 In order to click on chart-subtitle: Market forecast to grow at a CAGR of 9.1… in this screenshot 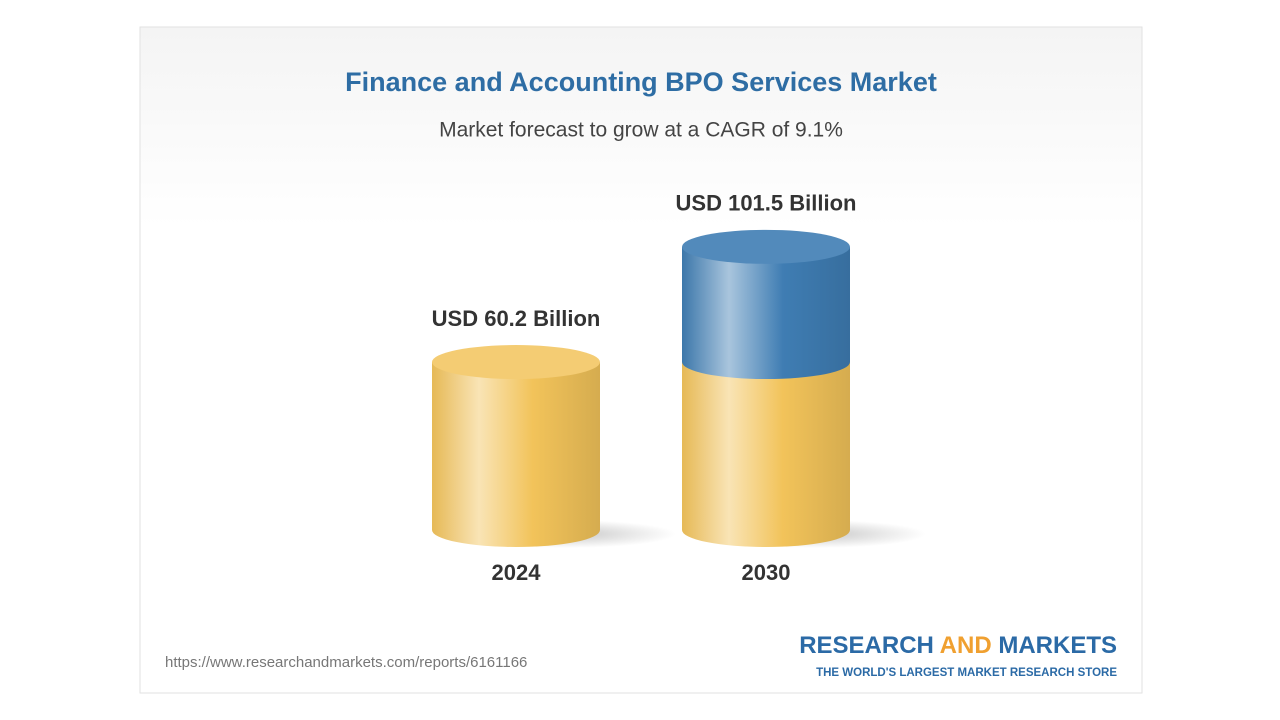, I will do `click(641, 130)`.